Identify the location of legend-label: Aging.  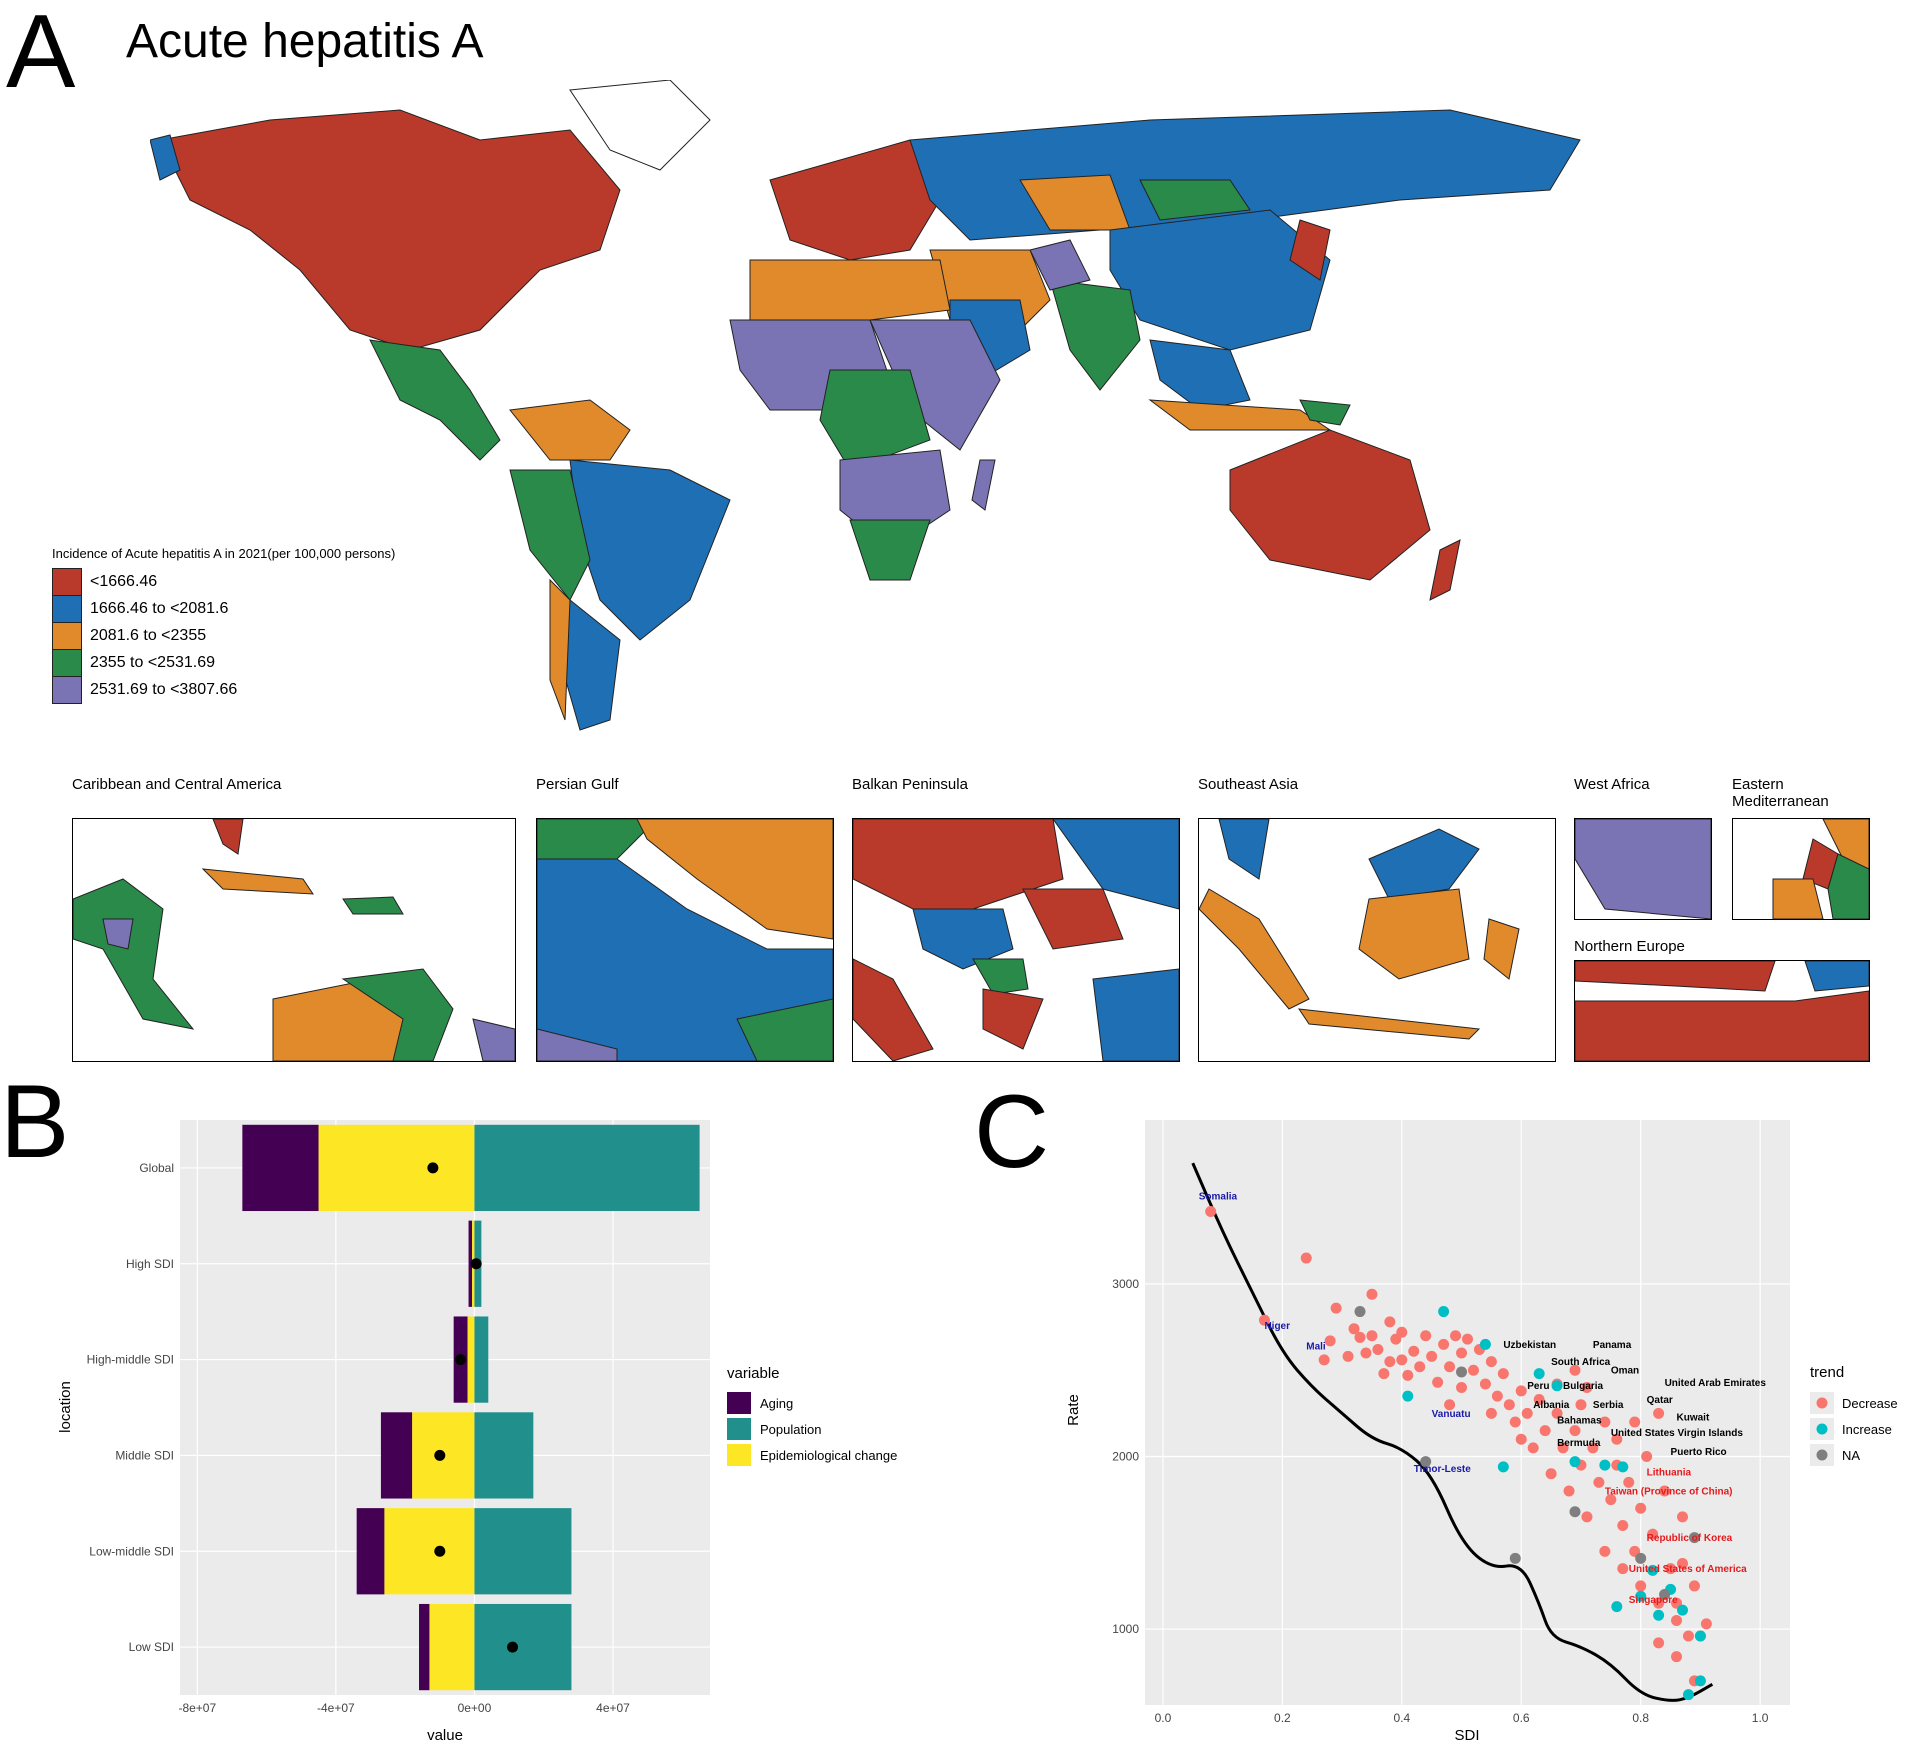
(776, 1403).